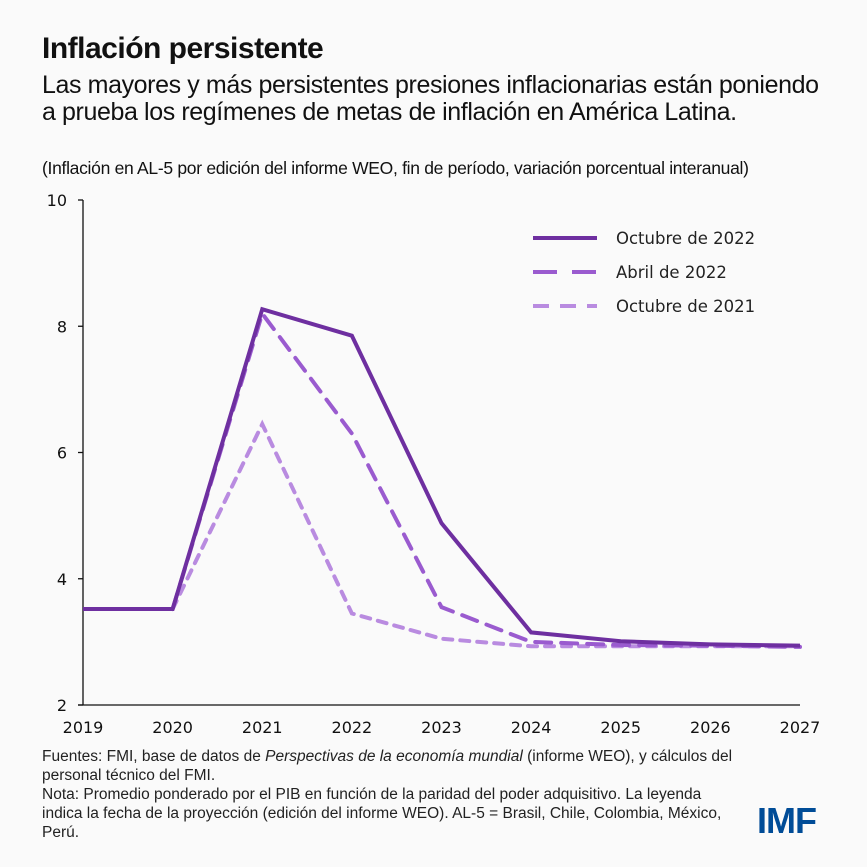 Image resolution: width=867 pixels, height=867 pixels. What do you see at coordinates (83, 727) in the screenshot?
I see `x-tick-label: 2019` at bounding box center [83, 727].